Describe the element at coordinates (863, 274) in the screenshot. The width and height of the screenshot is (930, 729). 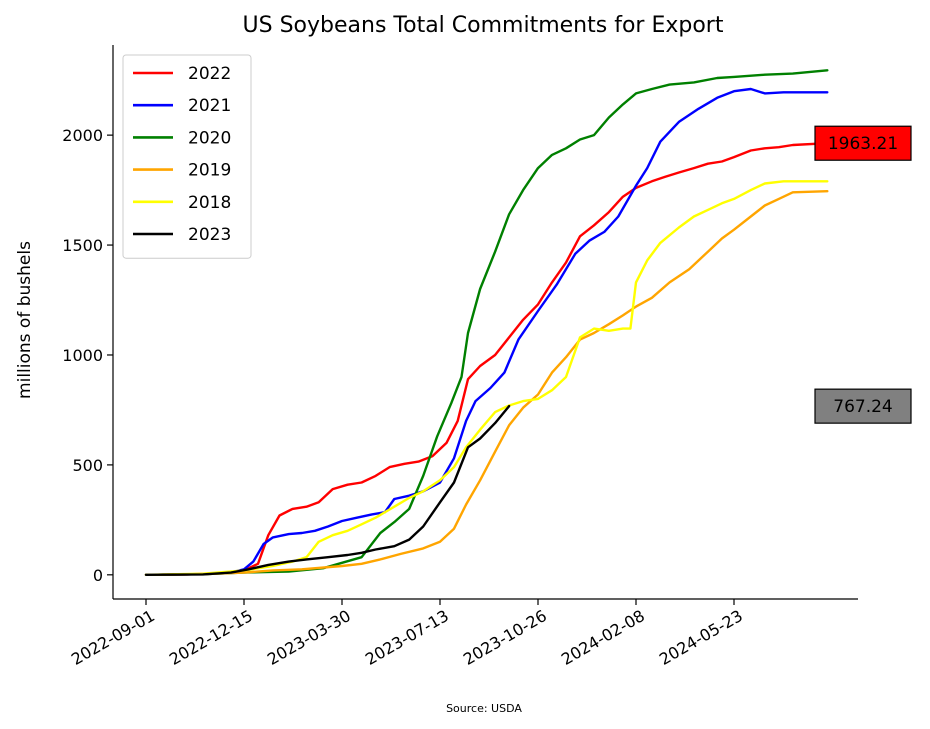
I see `value-boxes: 1963.21 767.24` at that location.